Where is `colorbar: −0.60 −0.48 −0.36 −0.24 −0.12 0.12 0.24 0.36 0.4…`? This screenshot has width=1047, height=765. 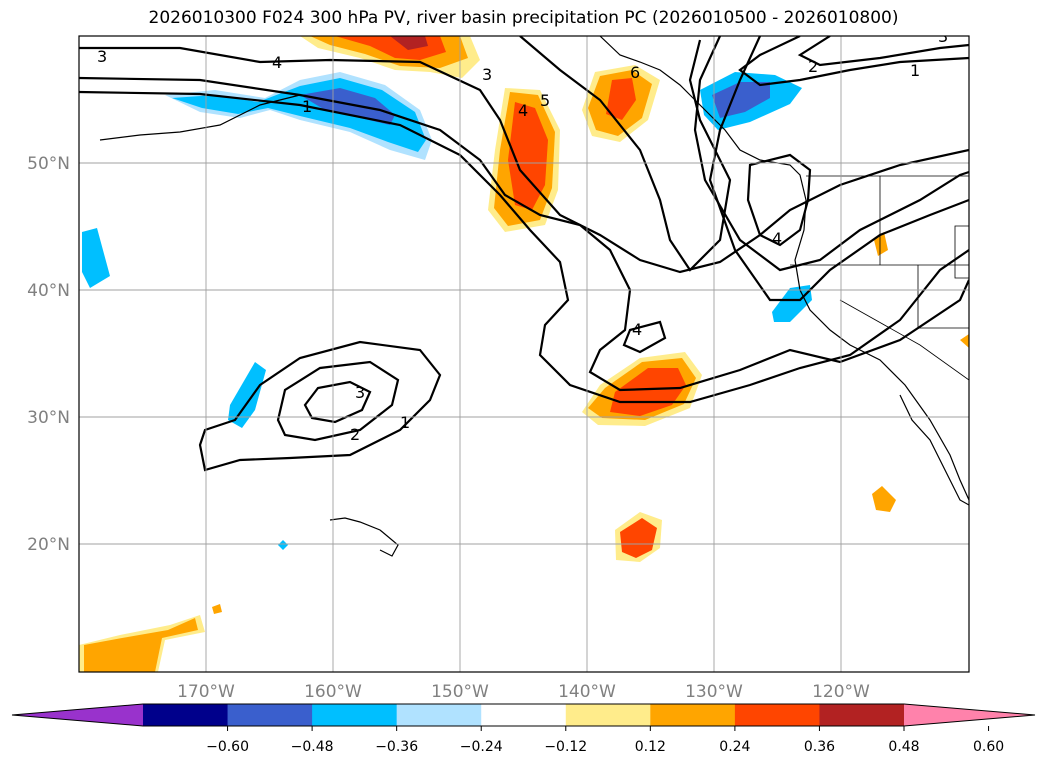 colorbar: −0.60 −0.48 −0.36 −0.24 −0.12 0.12 0.24 0.36 0.4… is located at coordinates (523, 729).